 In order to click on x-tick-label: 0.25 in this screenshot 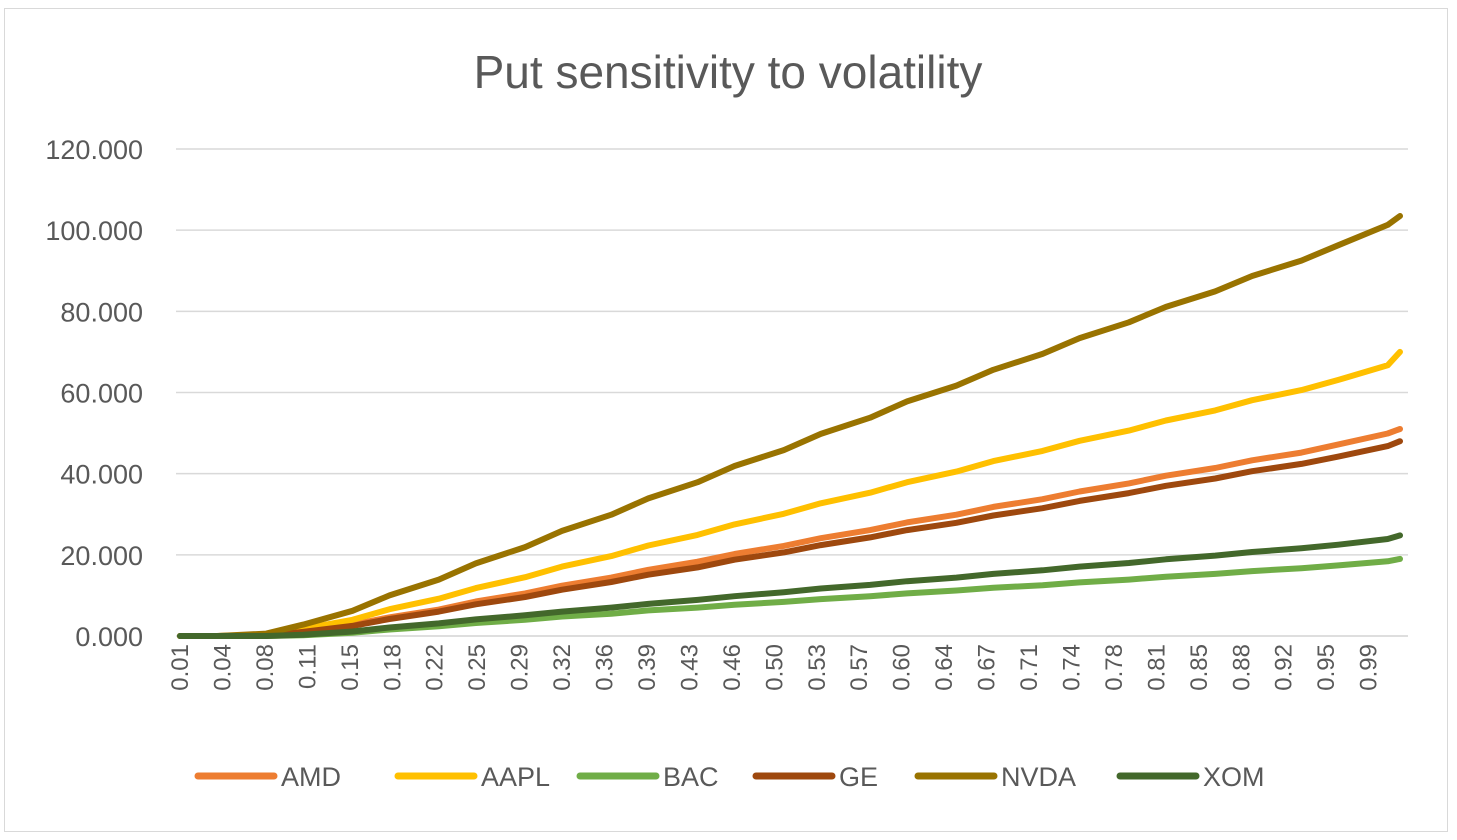, I will do `click(477, 667)`.